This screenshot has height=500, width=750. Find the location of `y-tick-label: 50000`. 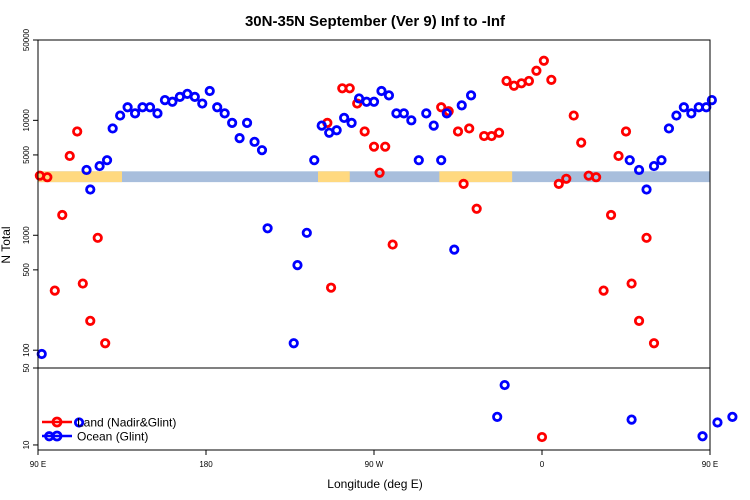

y-tick-label: 50000 is located at coordinates (26, 39).